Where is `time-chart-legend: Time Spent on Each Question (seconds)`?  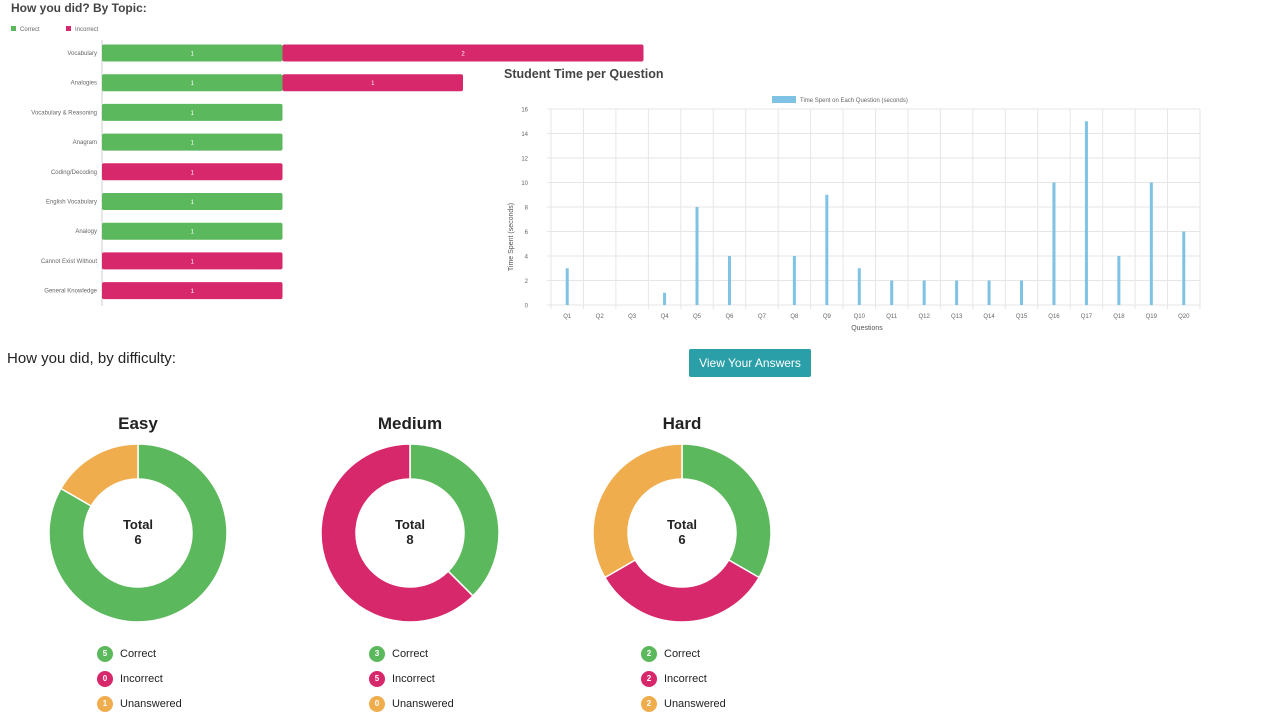
time-chart-legend: Time Spent on Each Question (seconds) is located at coordinates (840, 100).